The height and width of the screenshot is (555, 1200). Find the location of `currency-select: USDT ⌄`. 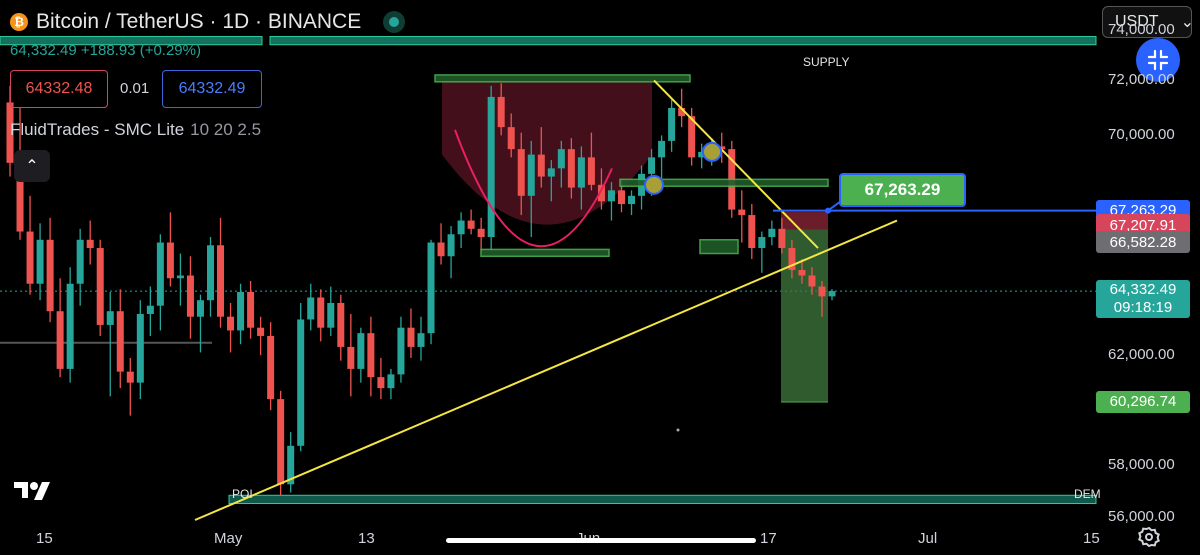

currency-select: USDT ⌄ is located at coordinates (1148, 22).